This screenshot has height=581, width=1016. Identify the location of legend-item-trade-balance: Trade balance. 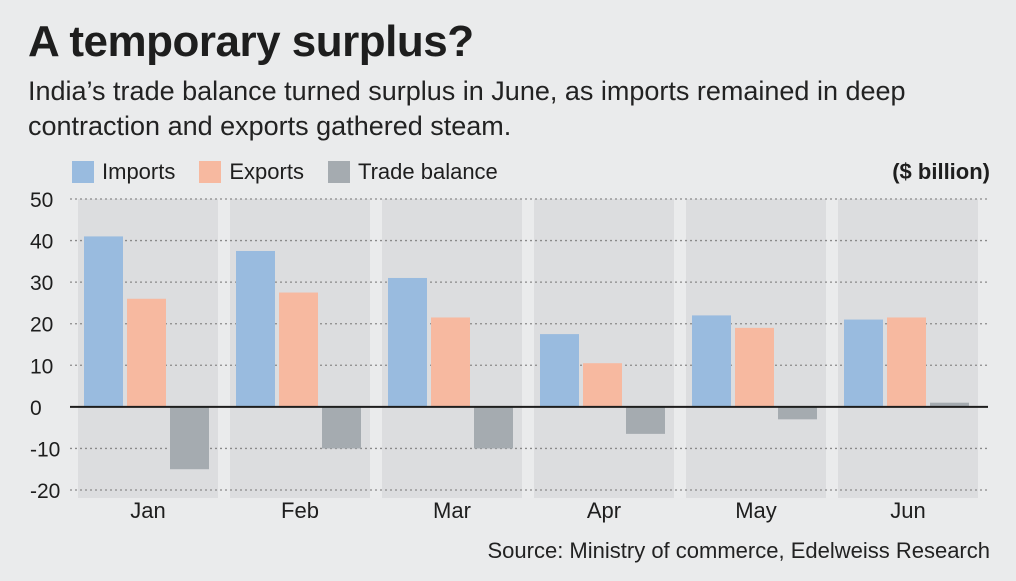
(412, 172).